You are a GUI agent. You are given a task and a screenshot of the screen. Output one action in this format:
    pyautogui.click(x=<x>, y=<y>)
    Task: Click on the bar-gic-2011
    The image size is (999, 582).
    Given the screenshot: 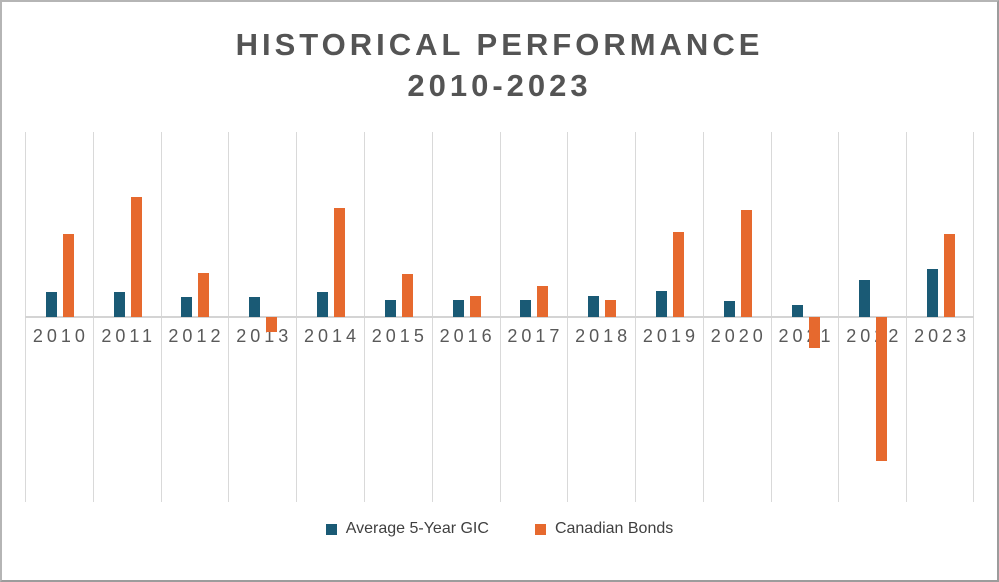 What is the action you would take?
    pyautogui.click(x=119, y=304)
    